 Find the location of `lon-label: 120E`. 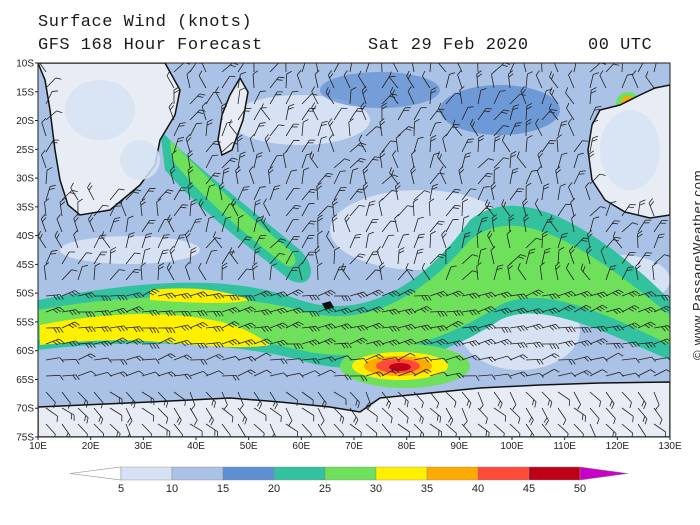

lon-label: 120E is located at coordinates (618, 446).